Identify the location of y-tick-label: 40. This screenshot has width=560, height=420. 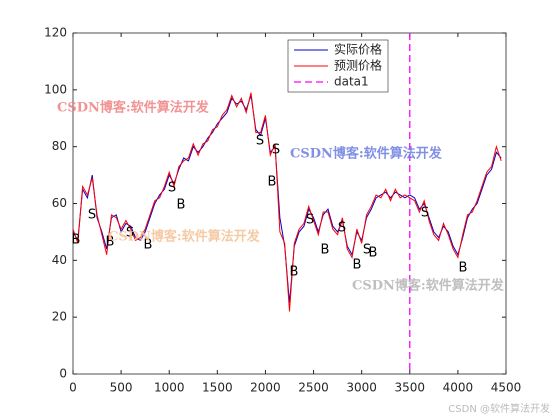
(59, 260).